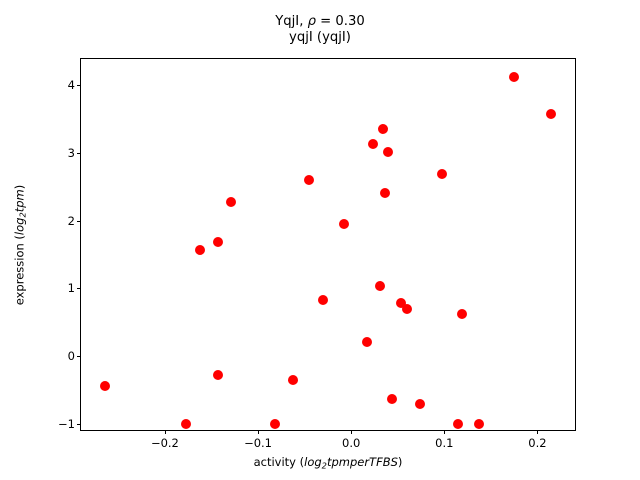  What do you see at coordinates (19, 186) in the screenshot?
I see `y-axis-label-suffix: )` at bounding box center [19, 186].